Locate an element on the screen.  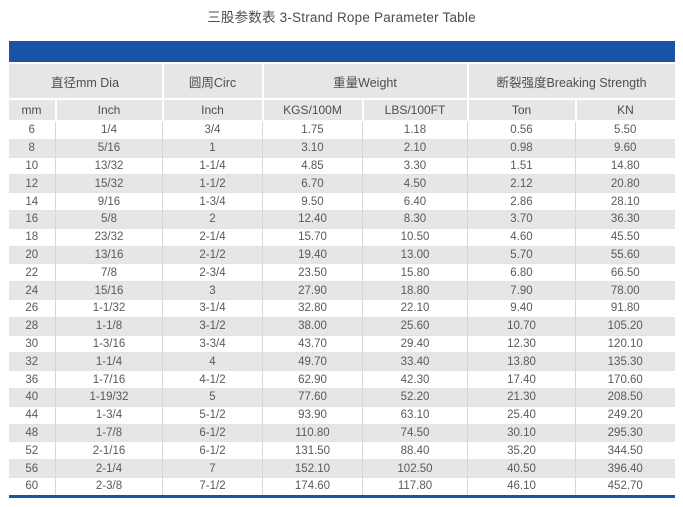
table-cell: 12.30 is located at coordinates (521, 343).